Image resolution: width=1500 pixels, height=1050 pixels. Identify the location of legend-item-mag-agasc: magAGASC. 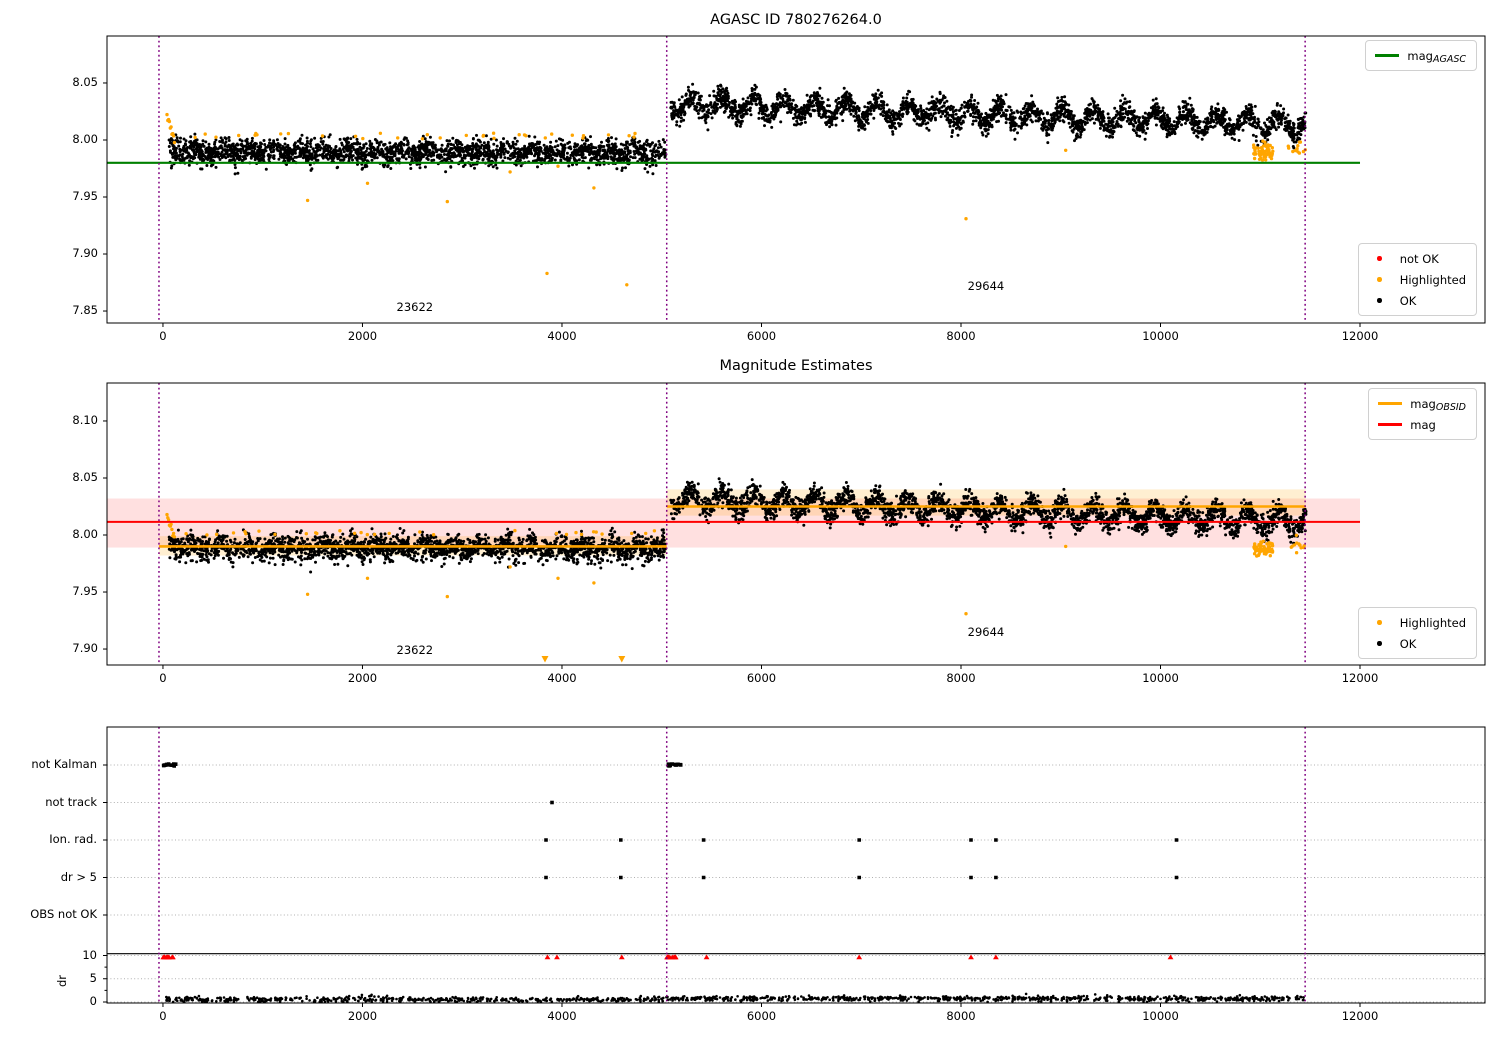
(1420, 55).